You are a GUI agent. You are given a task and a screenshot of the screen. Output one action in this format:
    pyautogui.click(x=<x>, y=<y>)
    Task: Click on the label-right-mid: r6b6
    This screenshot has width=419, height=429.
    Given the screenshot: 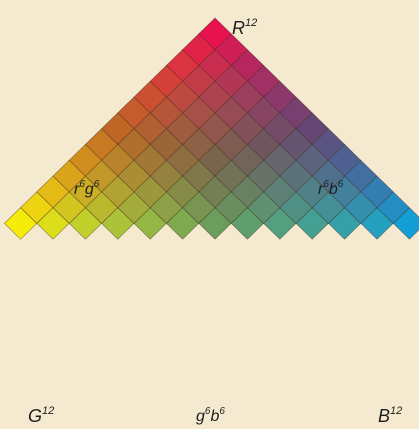 What is the action you would take?
    pyautogui.click(x=331, y=188)
    